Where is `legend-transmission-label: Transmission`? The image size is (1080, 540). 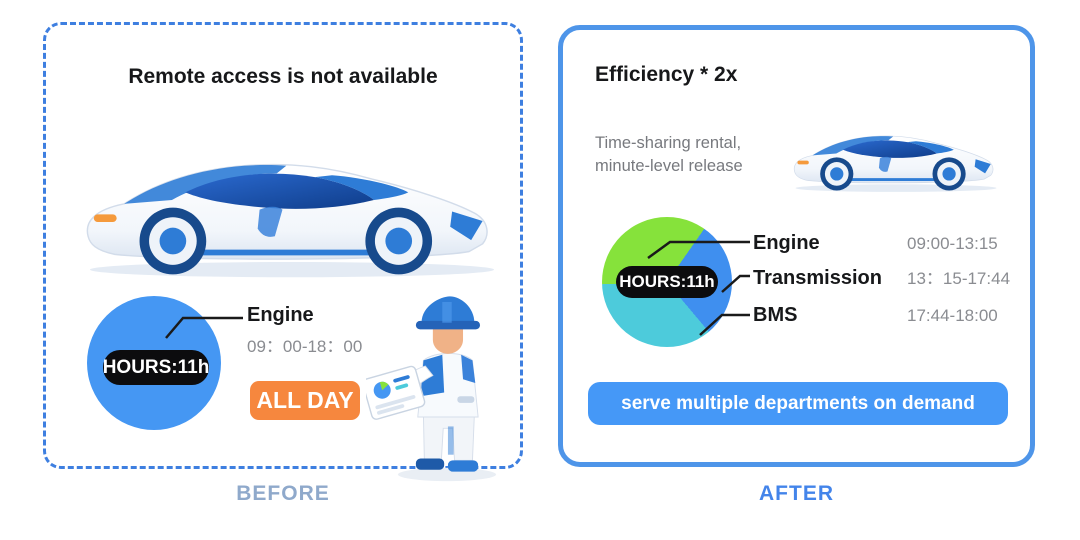
legend-transmission-label: Transmission is located at coordinates (817, 278).